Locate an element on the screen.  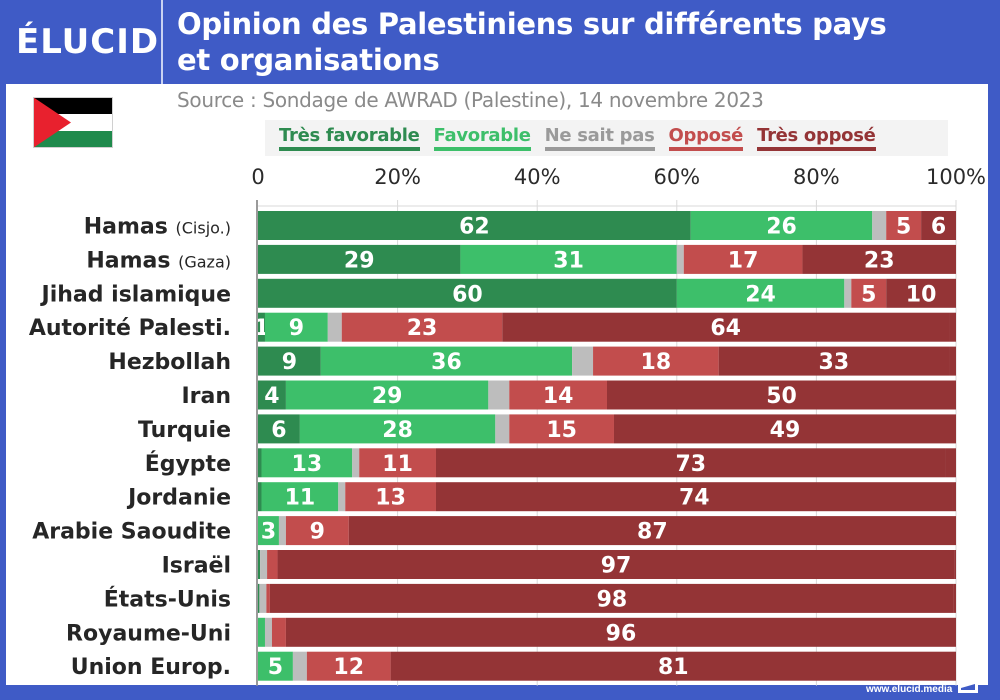
bar-value-label: 33 is located at coordinates (834, 362).